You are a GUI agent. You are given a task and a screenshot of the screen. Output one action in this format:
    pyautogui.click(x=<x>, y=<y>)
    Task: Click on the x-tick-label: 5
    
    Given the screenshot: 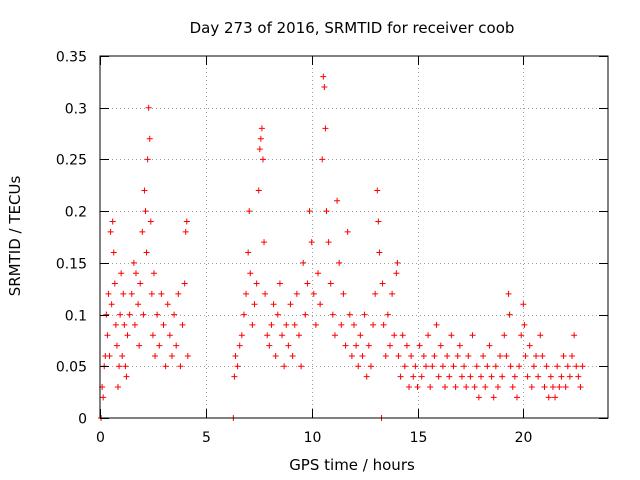 What is the action you would take?
    pyautogui.click(x=206, y=438)
    